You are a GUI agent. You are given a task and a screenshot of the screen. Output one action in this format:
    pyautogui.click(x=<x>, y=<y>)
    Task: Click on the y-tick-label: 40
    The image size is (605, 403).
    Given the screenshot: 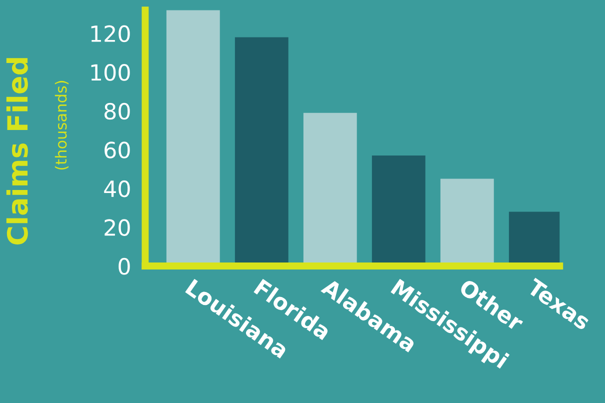 What is the action you would take?
    pyautogui.click(x=117, y=189)
    